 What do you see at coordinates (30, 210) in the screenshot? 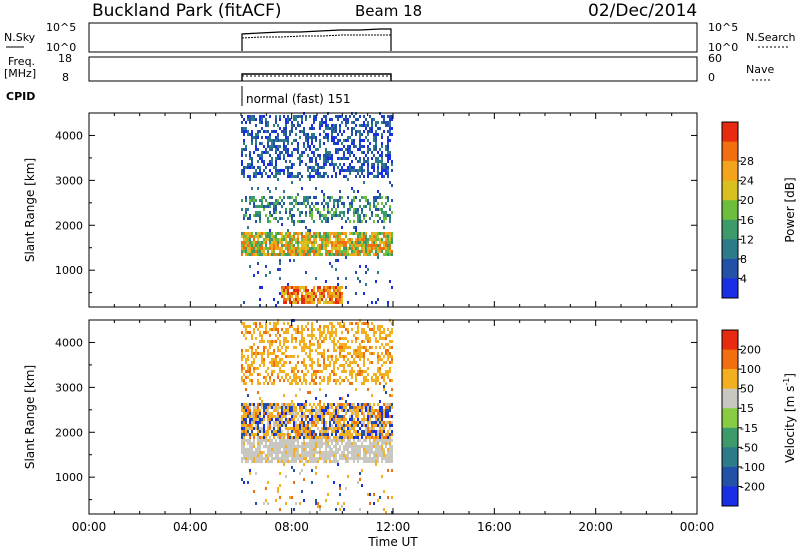
I see `power-ylabel: Slant Range [km]` at bounding box center [30, 210].